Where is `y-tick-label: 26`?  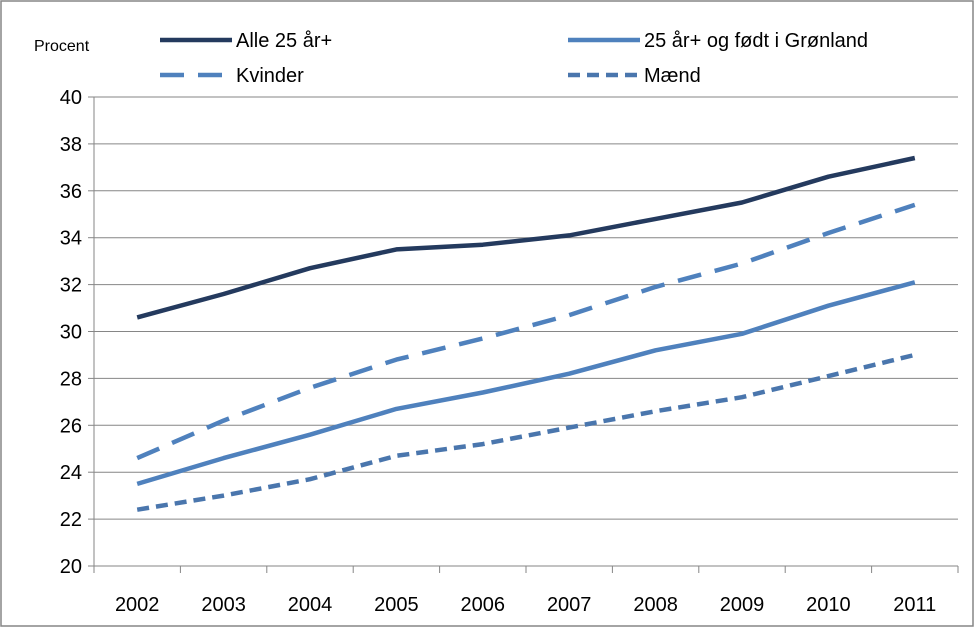
y-tick-label: 26 is located at coordinates (71, 426).